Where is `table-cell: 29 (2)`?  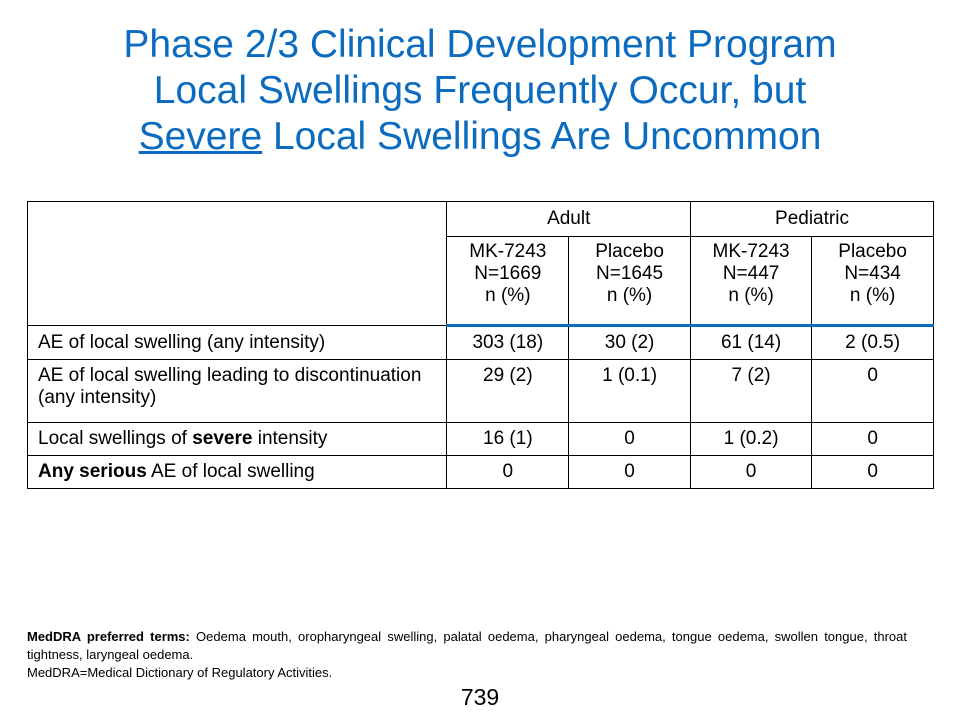
table-cell: 29 (2) is located at coordinates (508, 391).